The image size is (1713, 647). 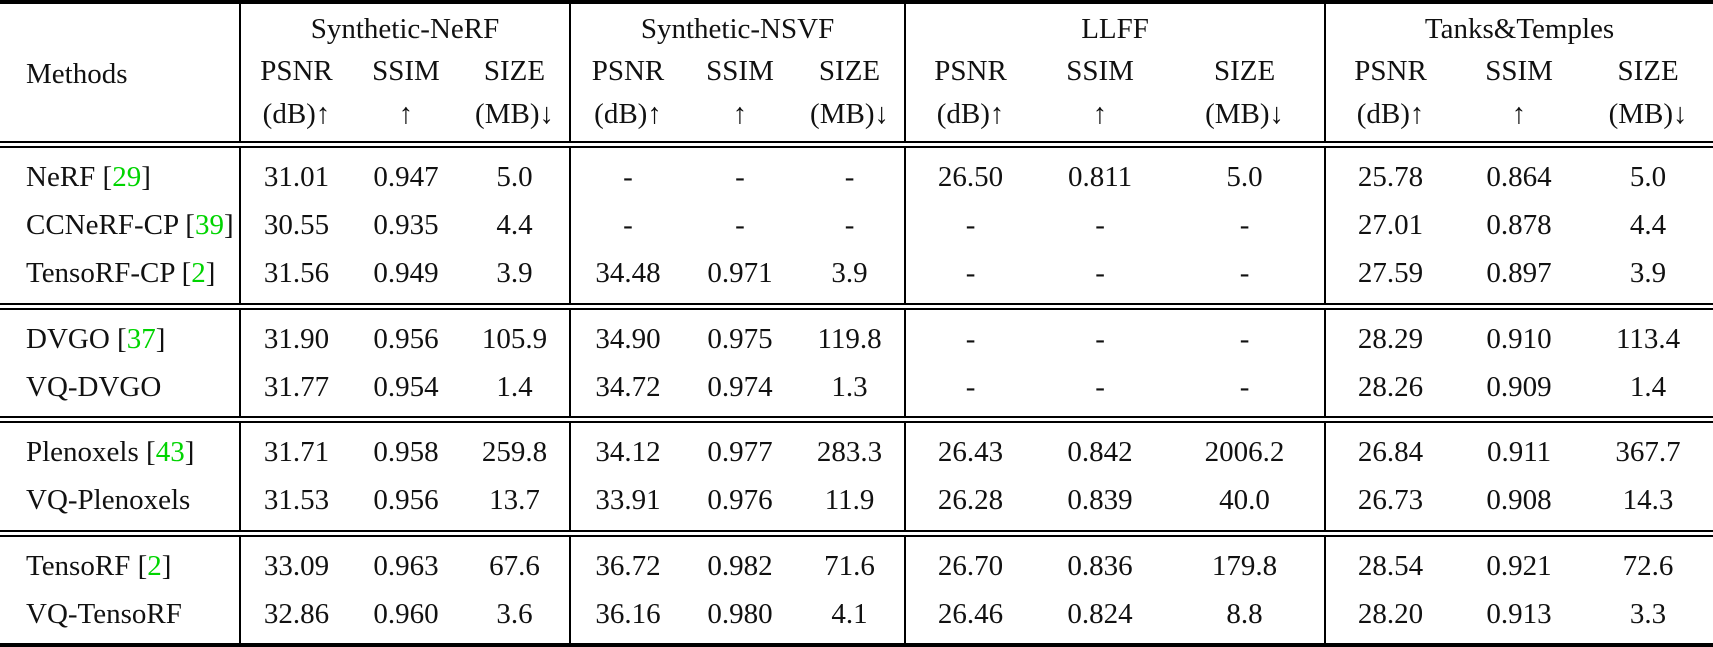 I want to click on metric-value: 0.839, so click(x=1100, y=500).